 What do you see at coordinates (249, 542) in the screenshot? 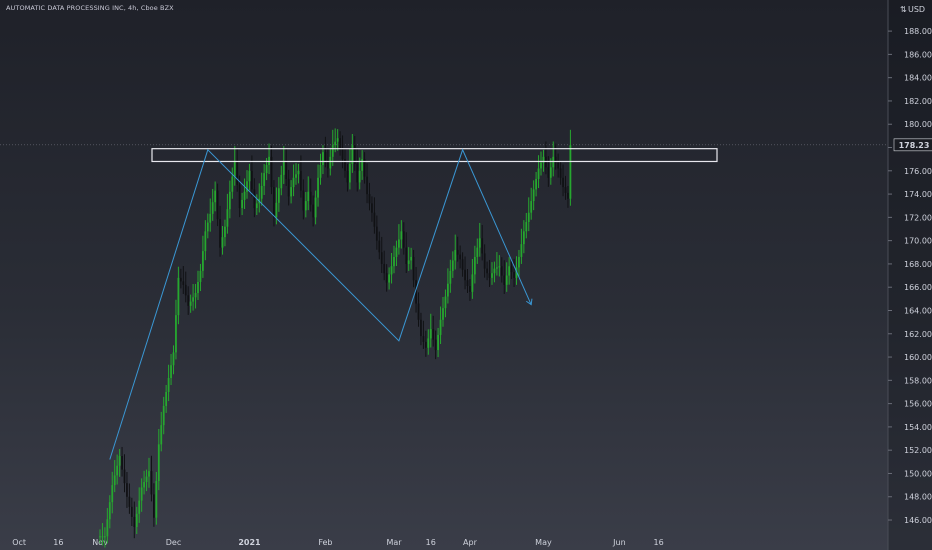
I see `x-tick-label: 2021` at bounding box center [249, 542].